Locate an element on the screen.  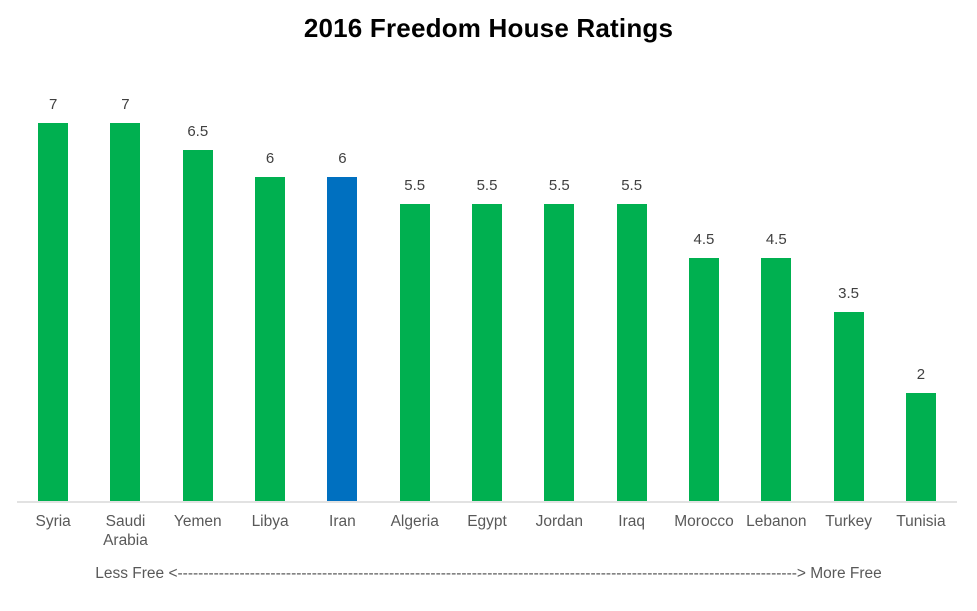
category-label: Turkey is located at coordinates (848, 521).